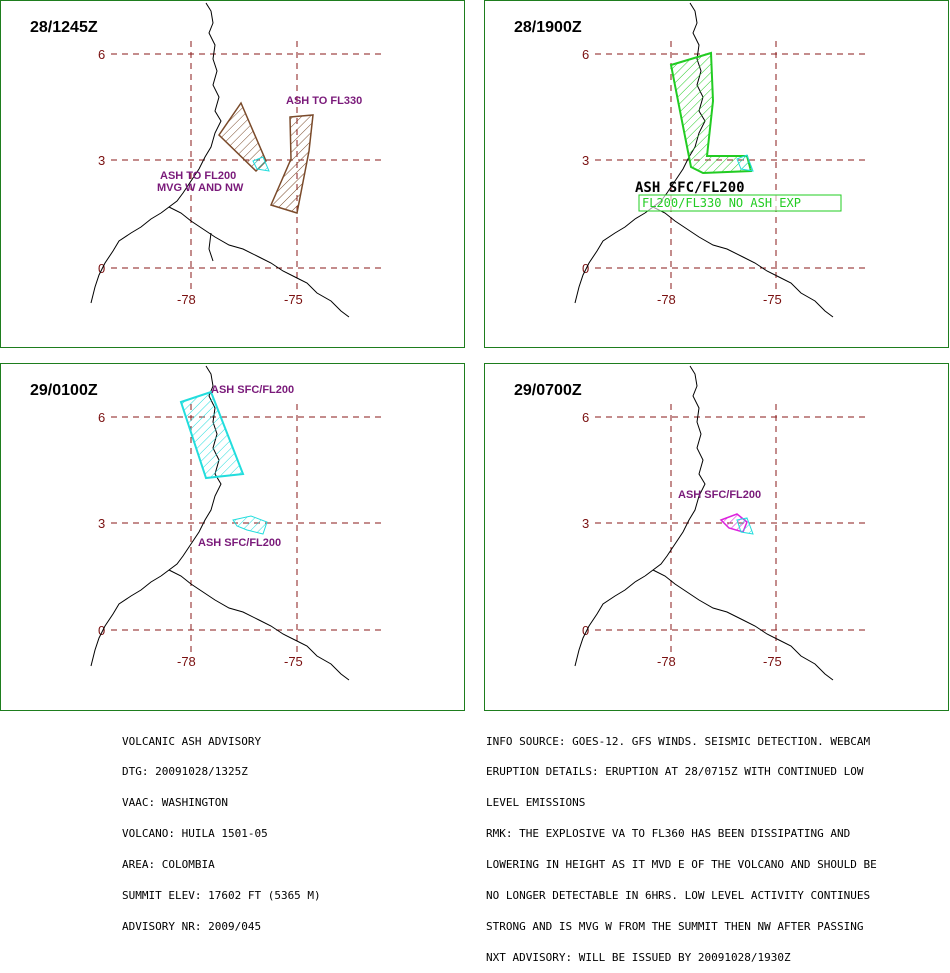  I want to click on ash-area-low, so click(242, 137).